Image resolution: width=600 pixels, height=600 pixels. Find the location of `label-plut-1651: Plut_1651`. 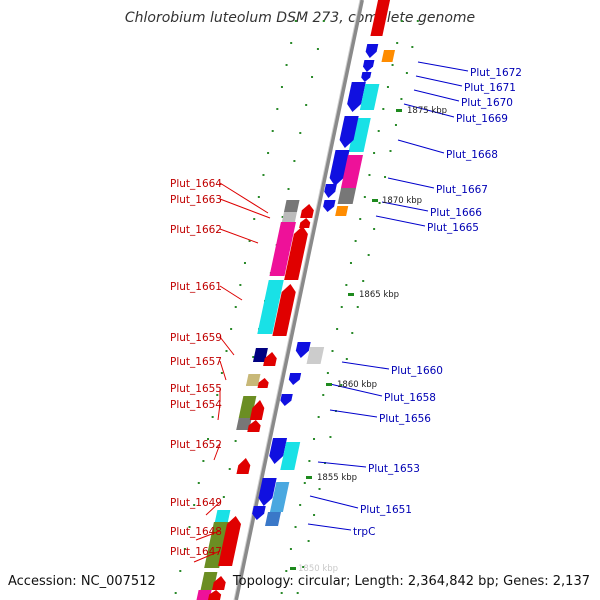

label-plut-1651: Plut_1651 is located at coordinates (386, 510).